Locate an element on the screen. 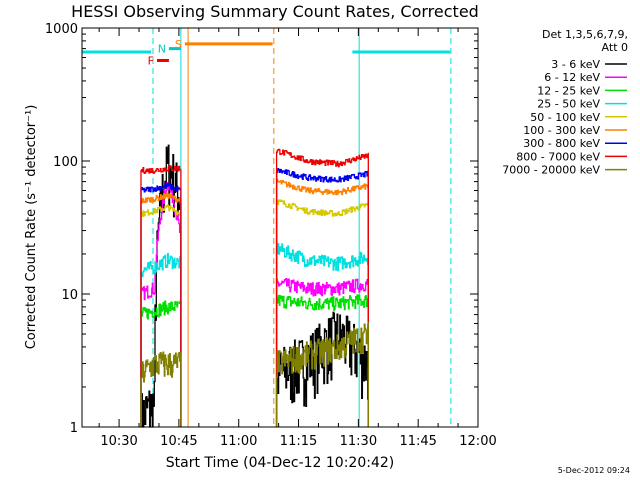 Image resolution: width=640 pixels, height=480 pixels. y-tick-label: 1000 is located at coordinates (61, 29).